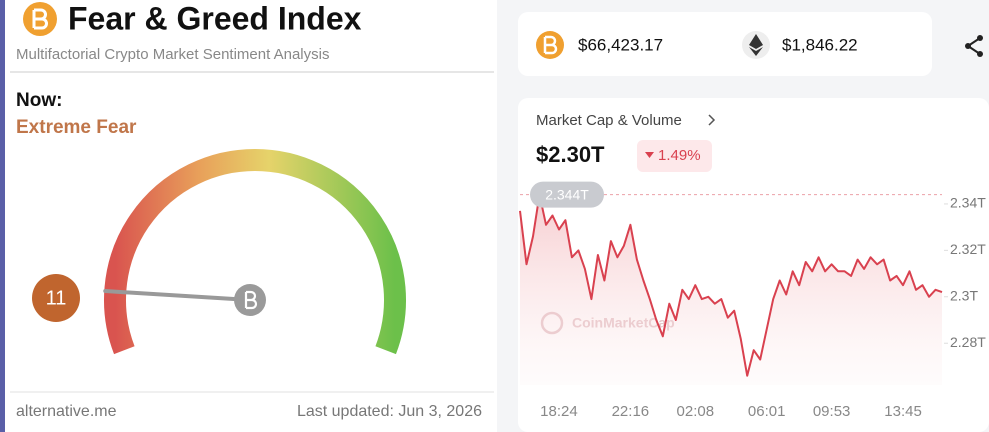  I want to click on btc-icon, so click(550, 45).